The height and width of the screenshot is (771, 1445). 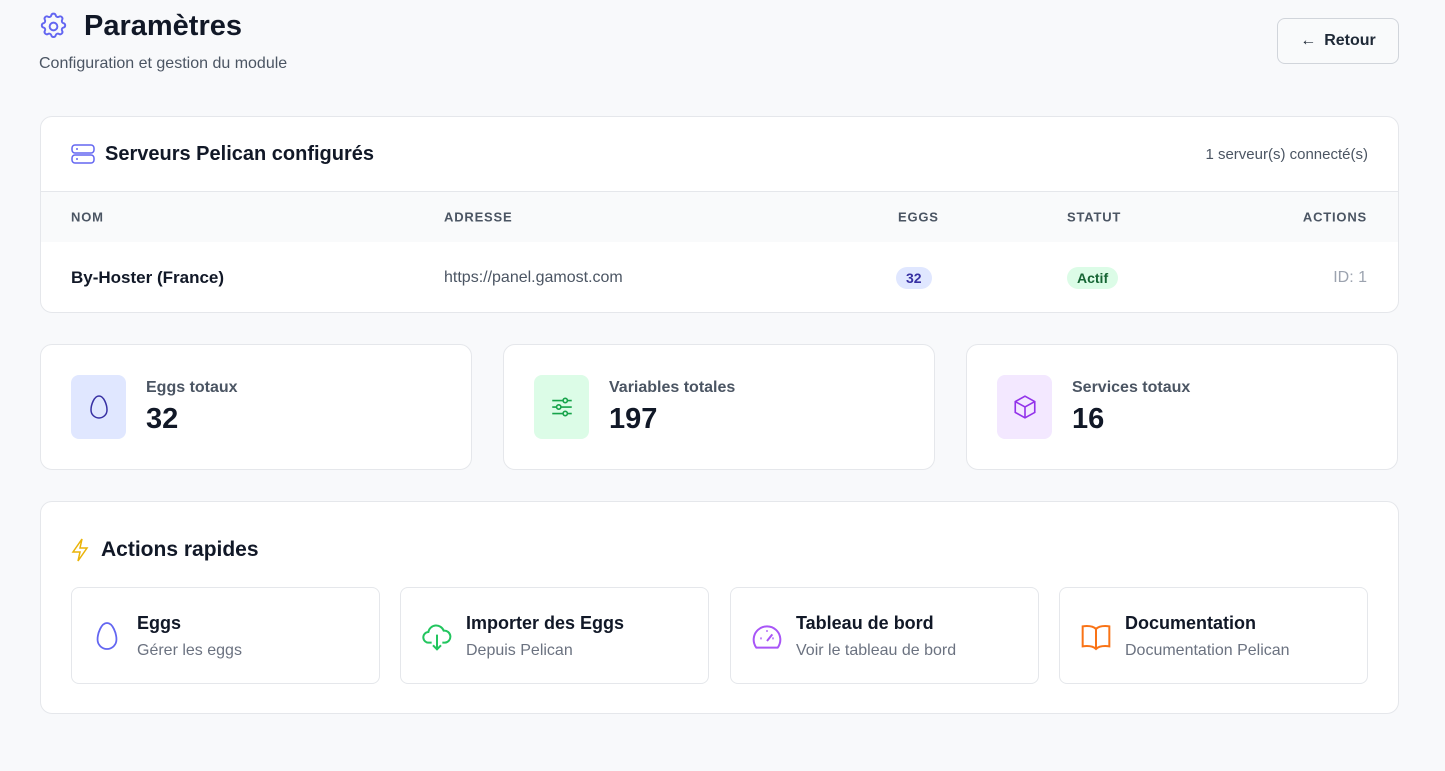 I want to click on arrow-left-icon: ←, so click(x=1308, y=40).